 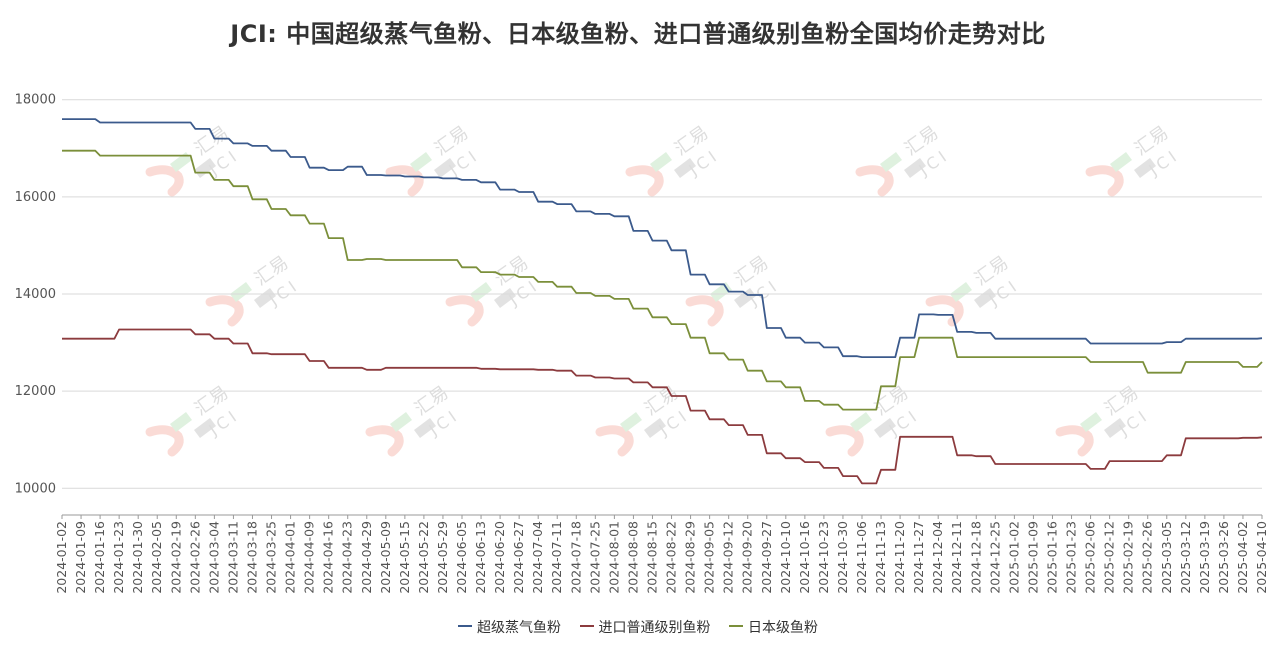 What do you see at coordinates (290, 557) in the screenshot?
I see `x-tick-label: 2024-04-01` at bounding box center [290, 557].